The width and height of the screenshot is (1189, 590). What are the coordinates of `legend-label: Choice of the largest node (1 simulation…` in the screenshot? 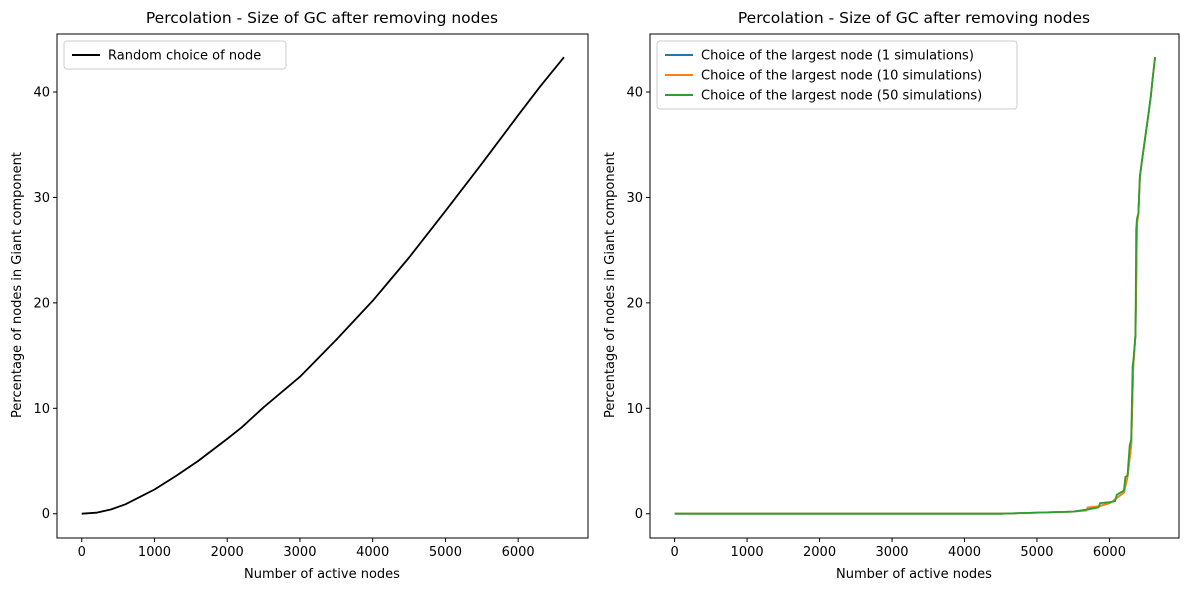 It's located at (837, 56).